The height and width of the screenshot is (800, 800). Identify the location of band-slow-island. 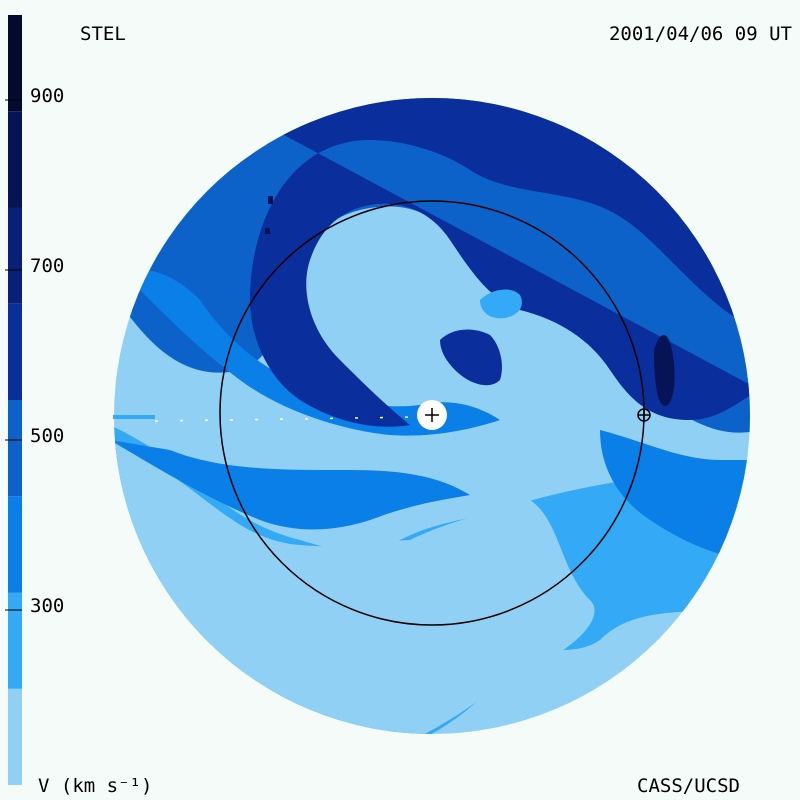
(490, 471).